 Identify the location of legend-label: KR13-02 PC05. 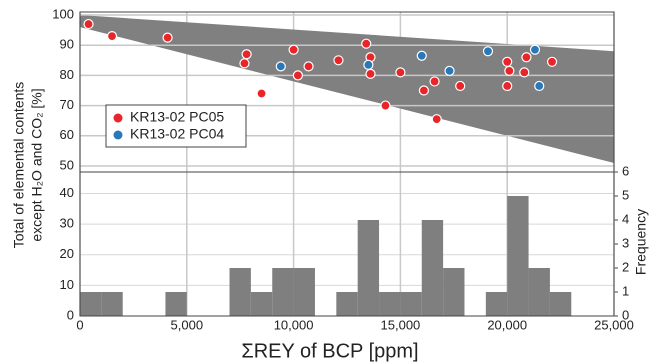
(177, 117).